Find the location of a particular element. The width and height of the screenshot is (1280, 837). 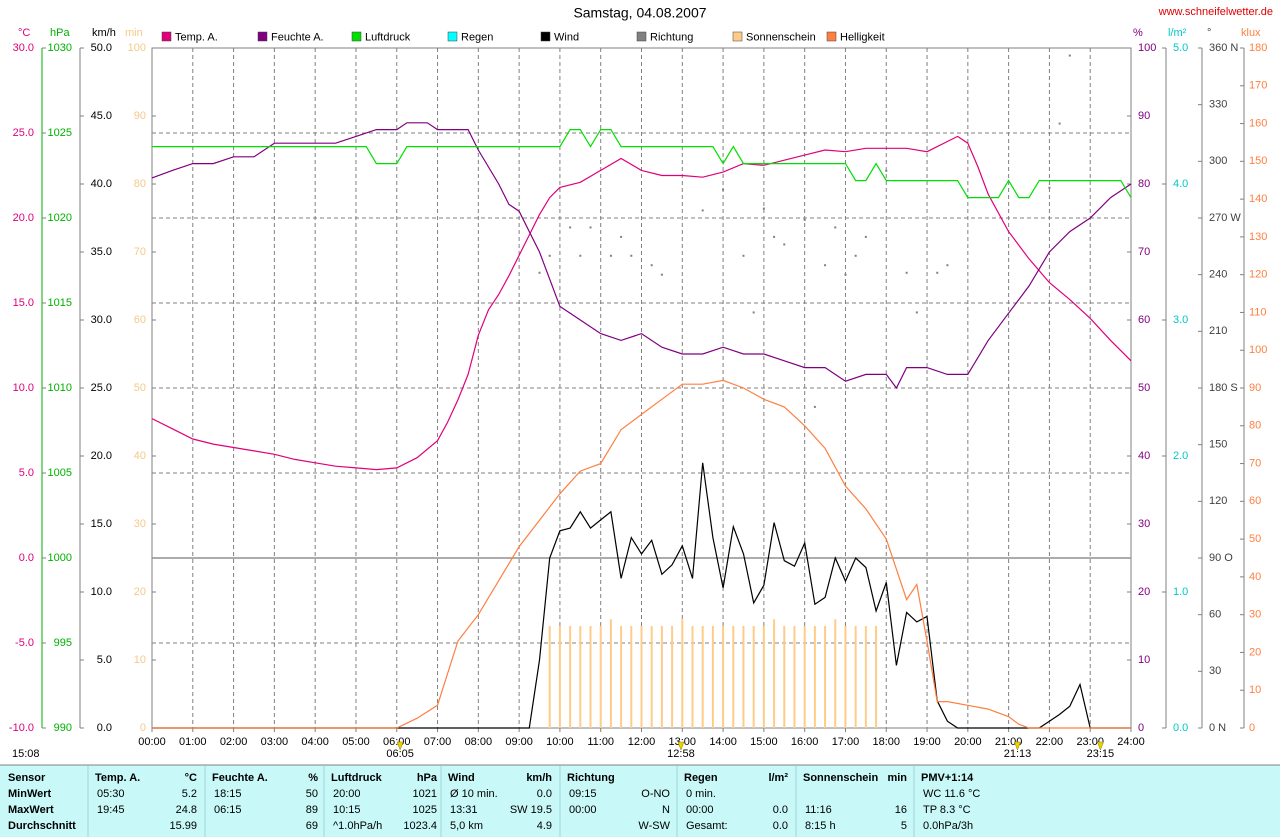

y-tick-label: 25.0 is located at coordinates (23, 133).